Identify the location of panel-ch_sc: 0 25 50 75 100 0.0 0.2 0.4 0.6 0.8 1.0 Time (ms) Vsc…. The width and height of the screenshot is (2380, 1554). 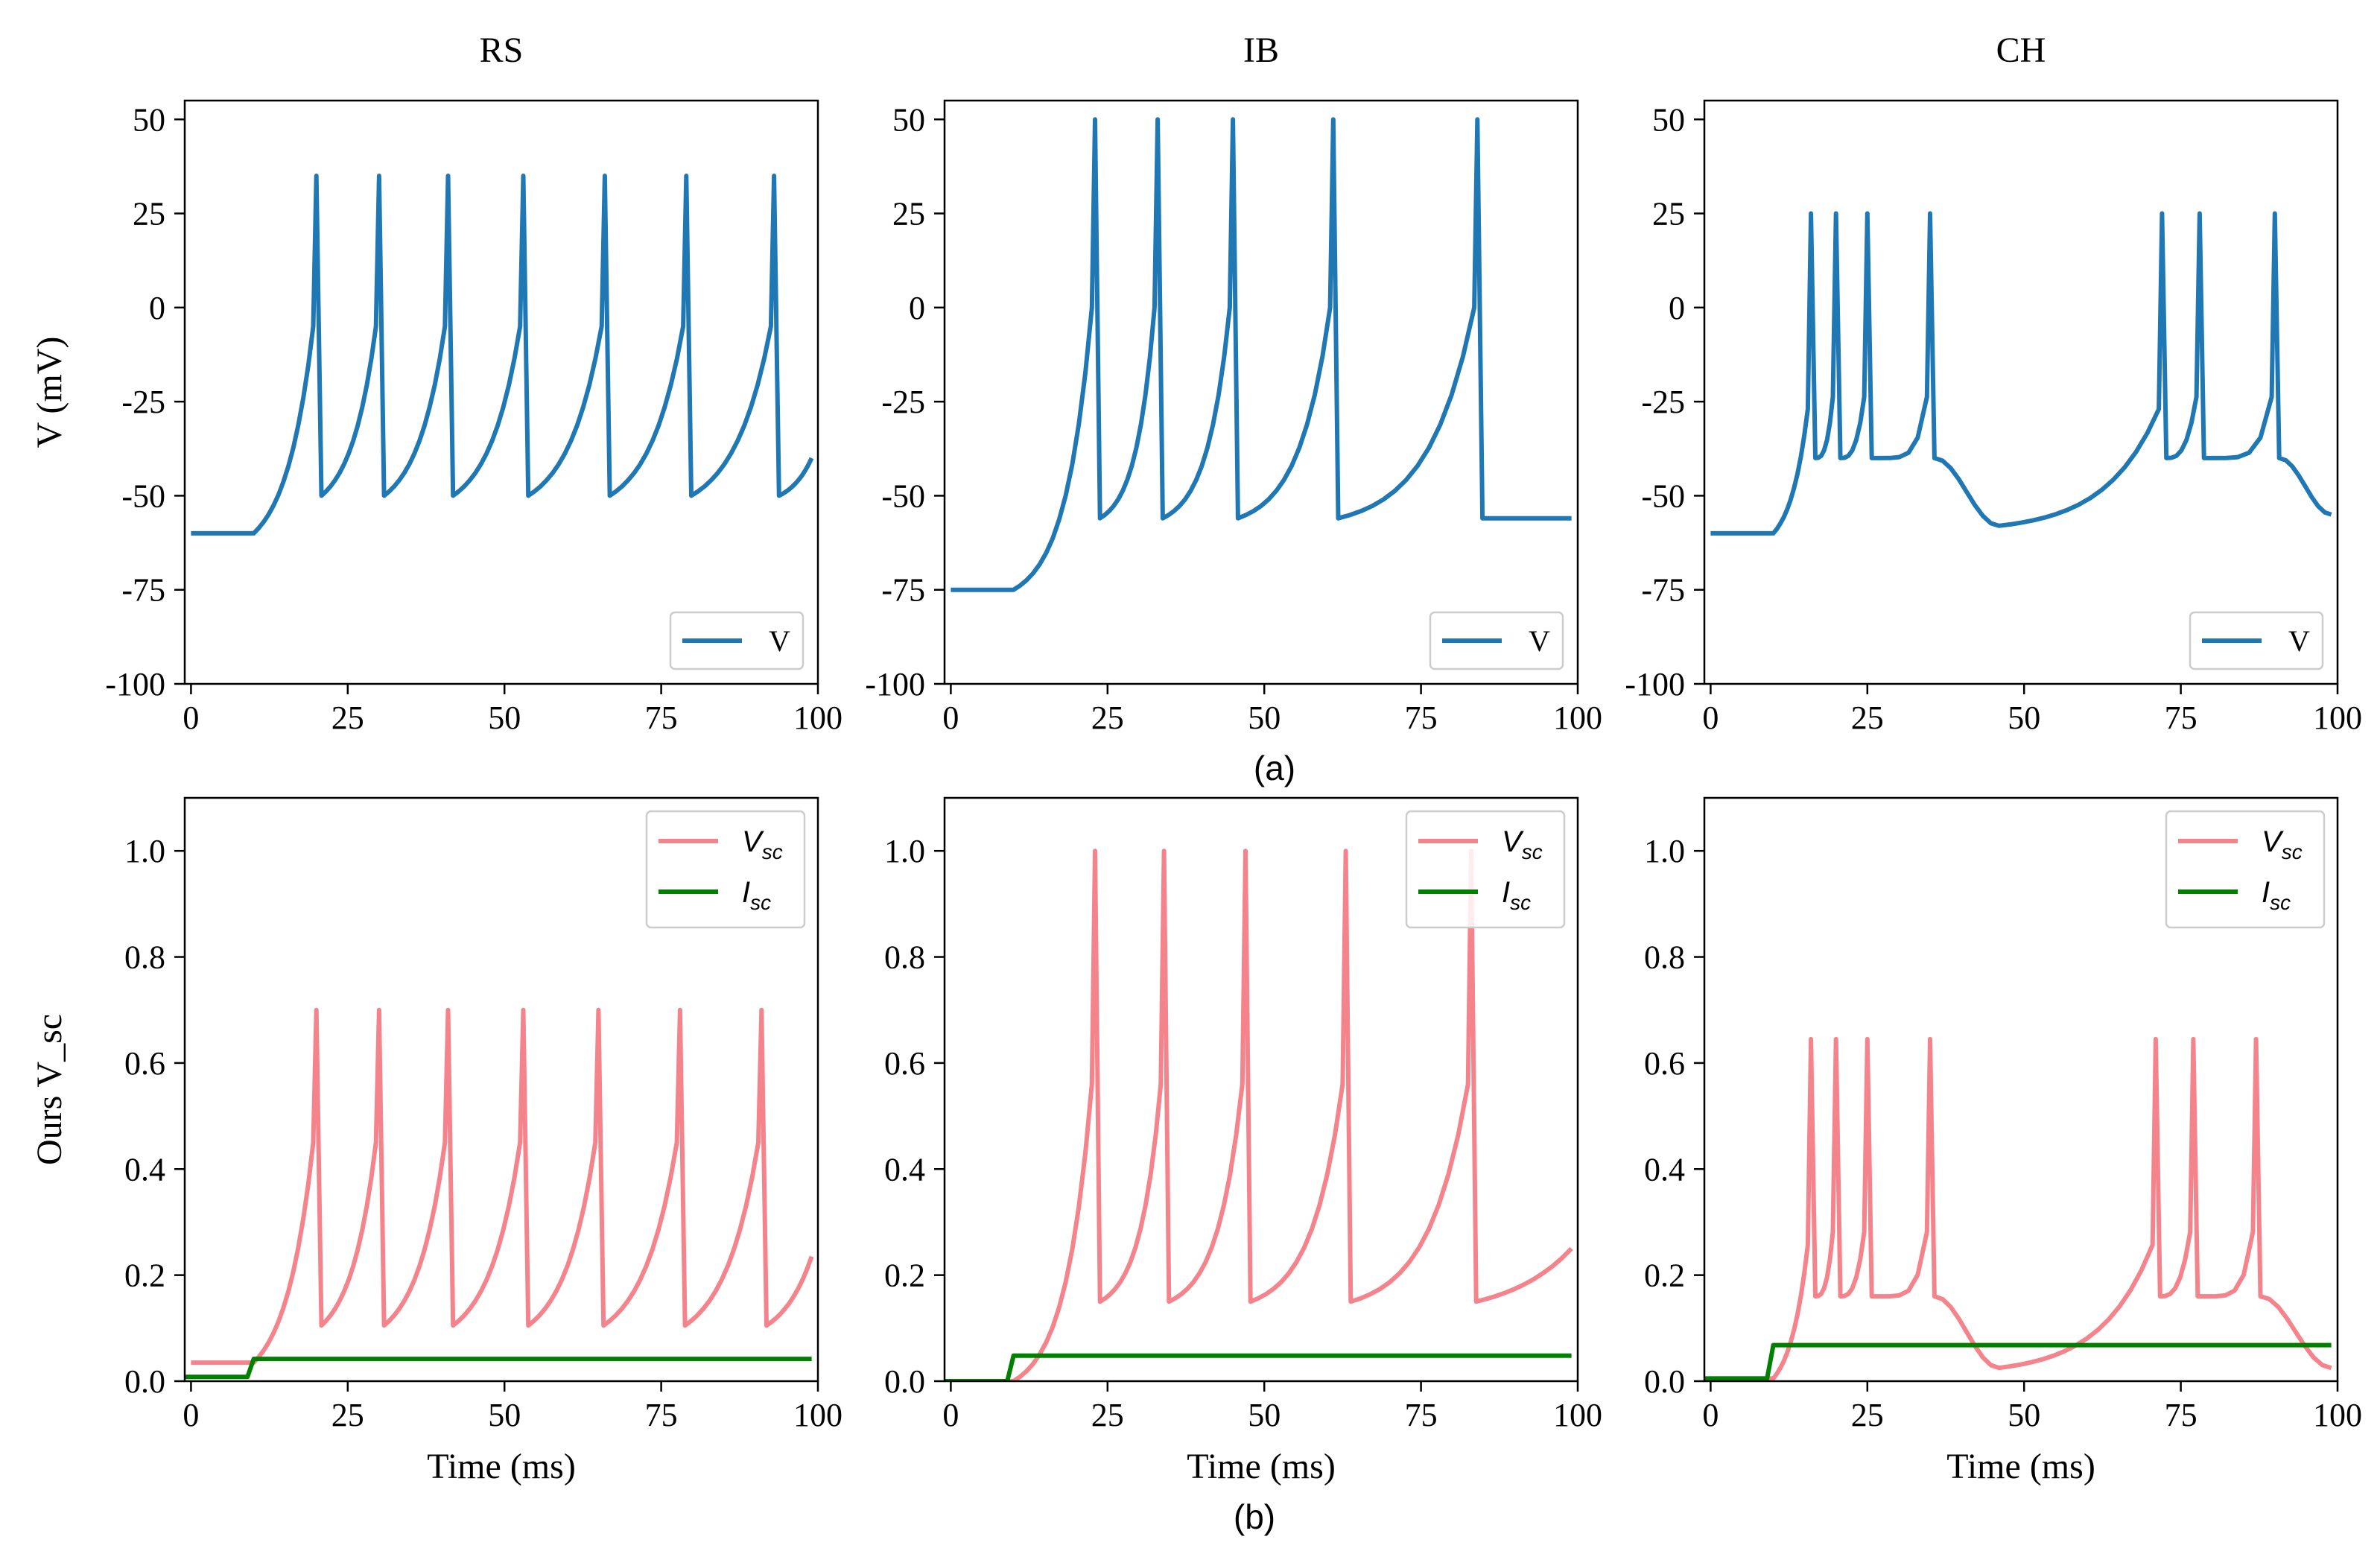
(2003, 1141).